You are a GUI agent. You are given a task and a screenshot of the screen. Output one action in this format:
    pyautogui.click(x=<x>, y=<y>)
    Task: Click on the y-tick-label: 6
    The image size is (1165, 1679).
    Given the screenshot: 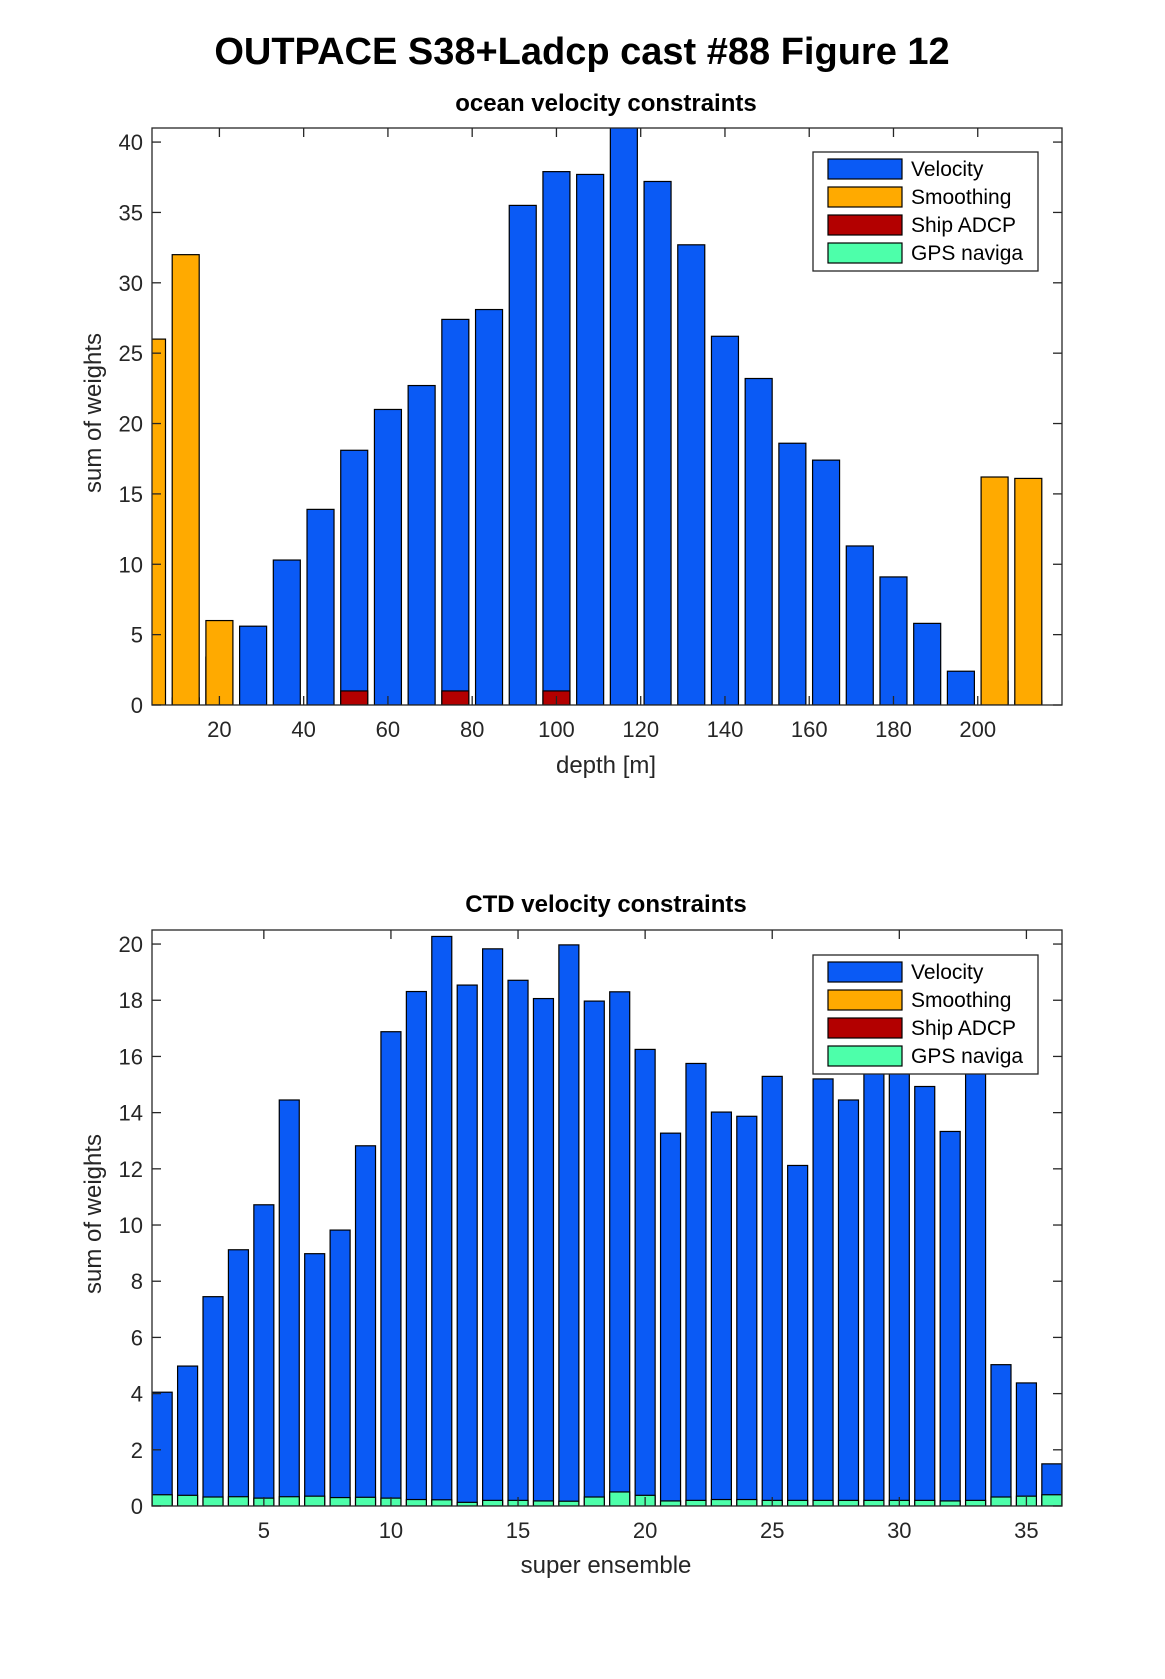 What is the action you would take?
    pyautogui.click(x=137, y=1337)
    